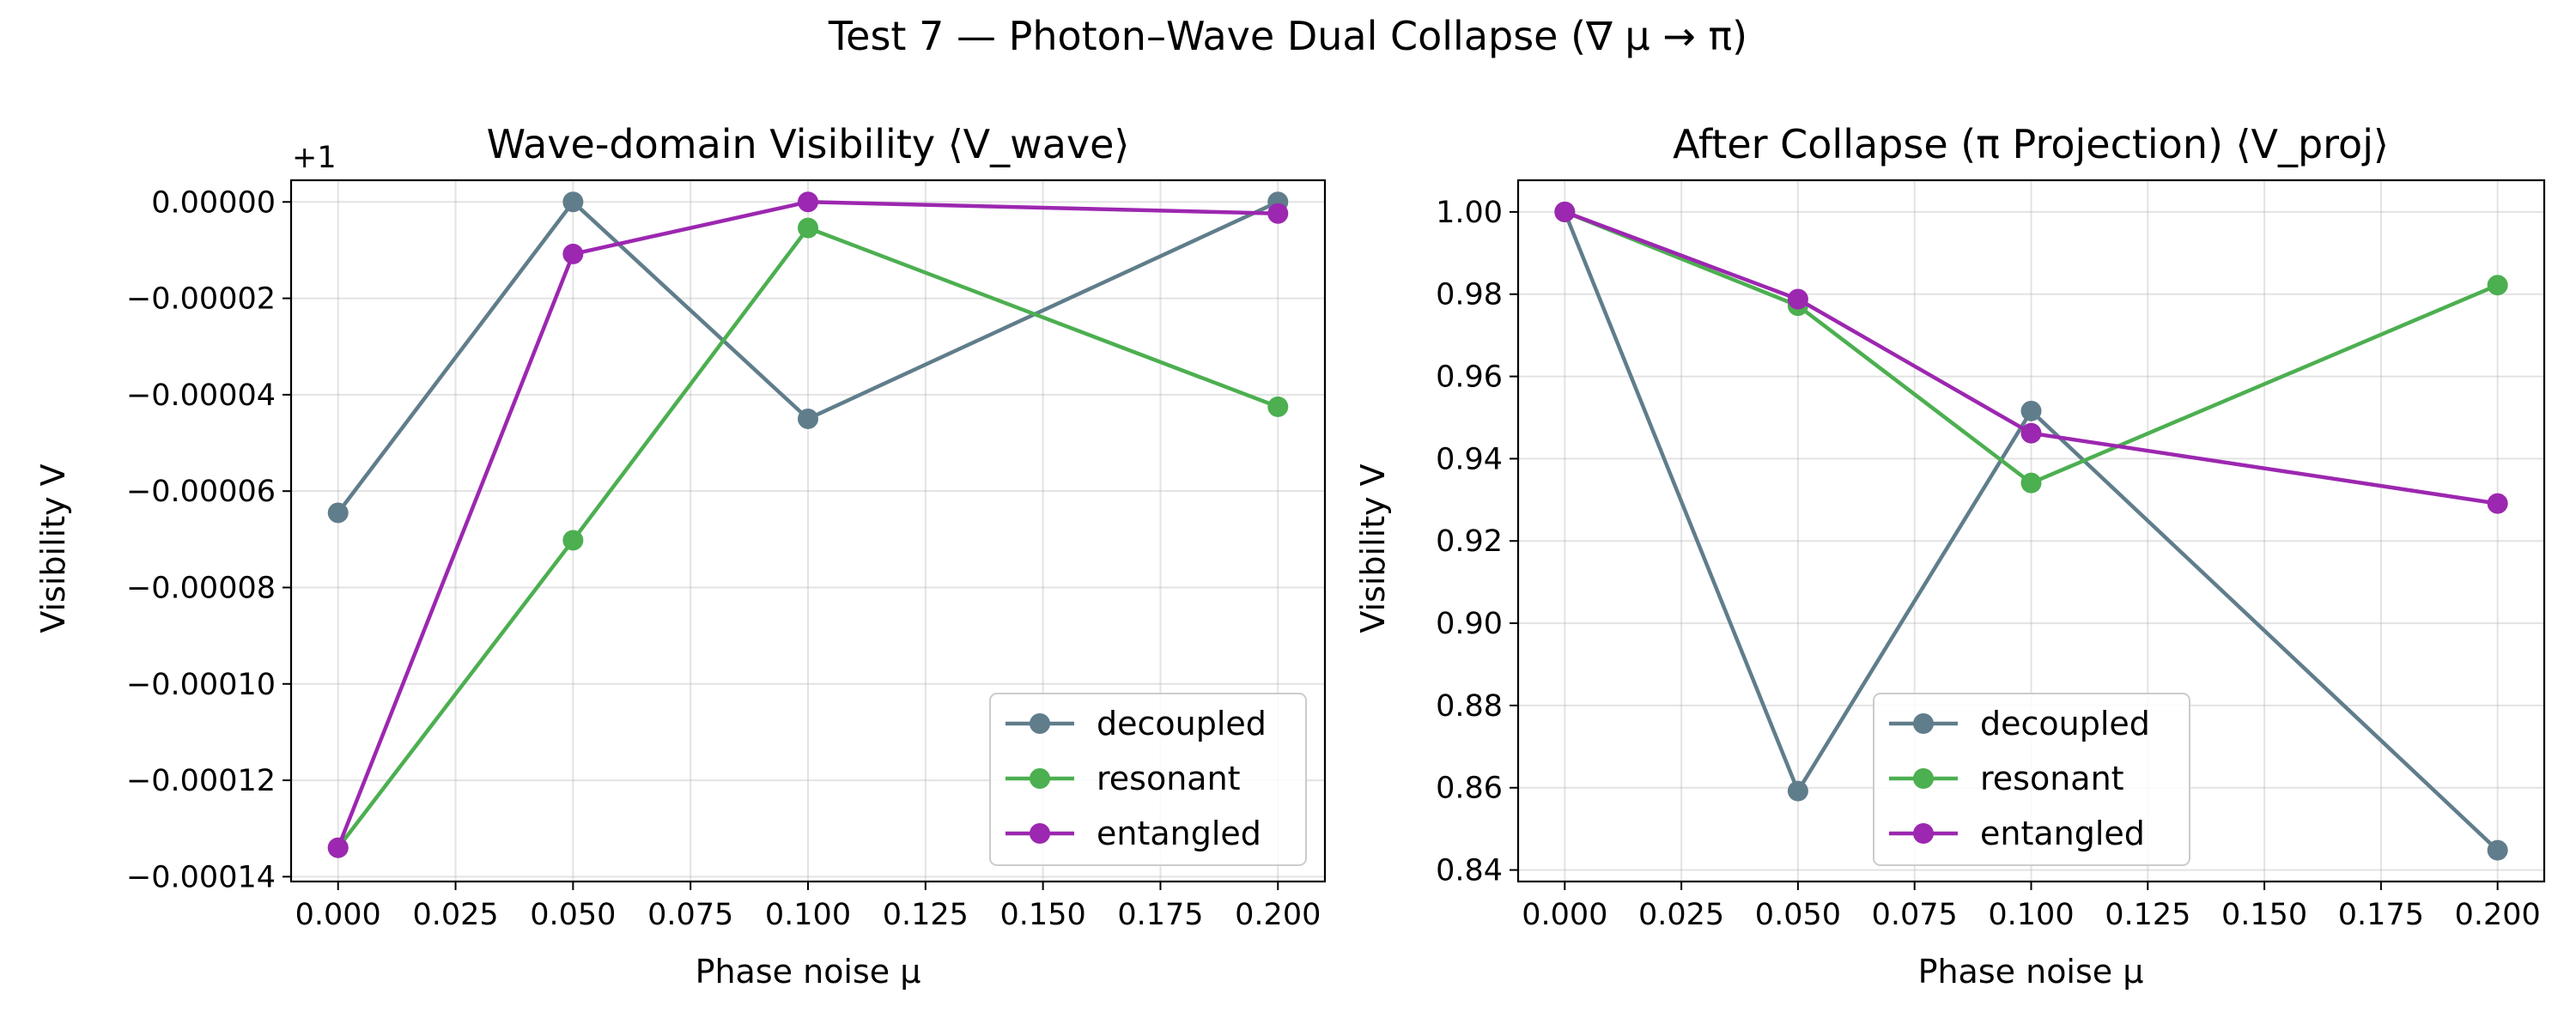  I want to click on y-tick-label: 1.00, so click(1470, 213).